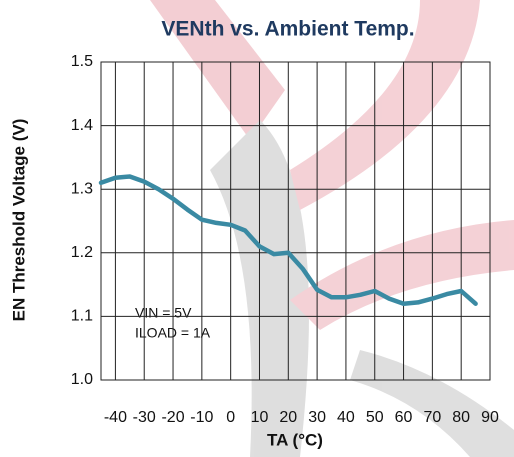 This screenshot has width=514, height=457. Describe the element at coordinates (346, 417) in the screenshot. I see `x-tick-label: 40` at that location.